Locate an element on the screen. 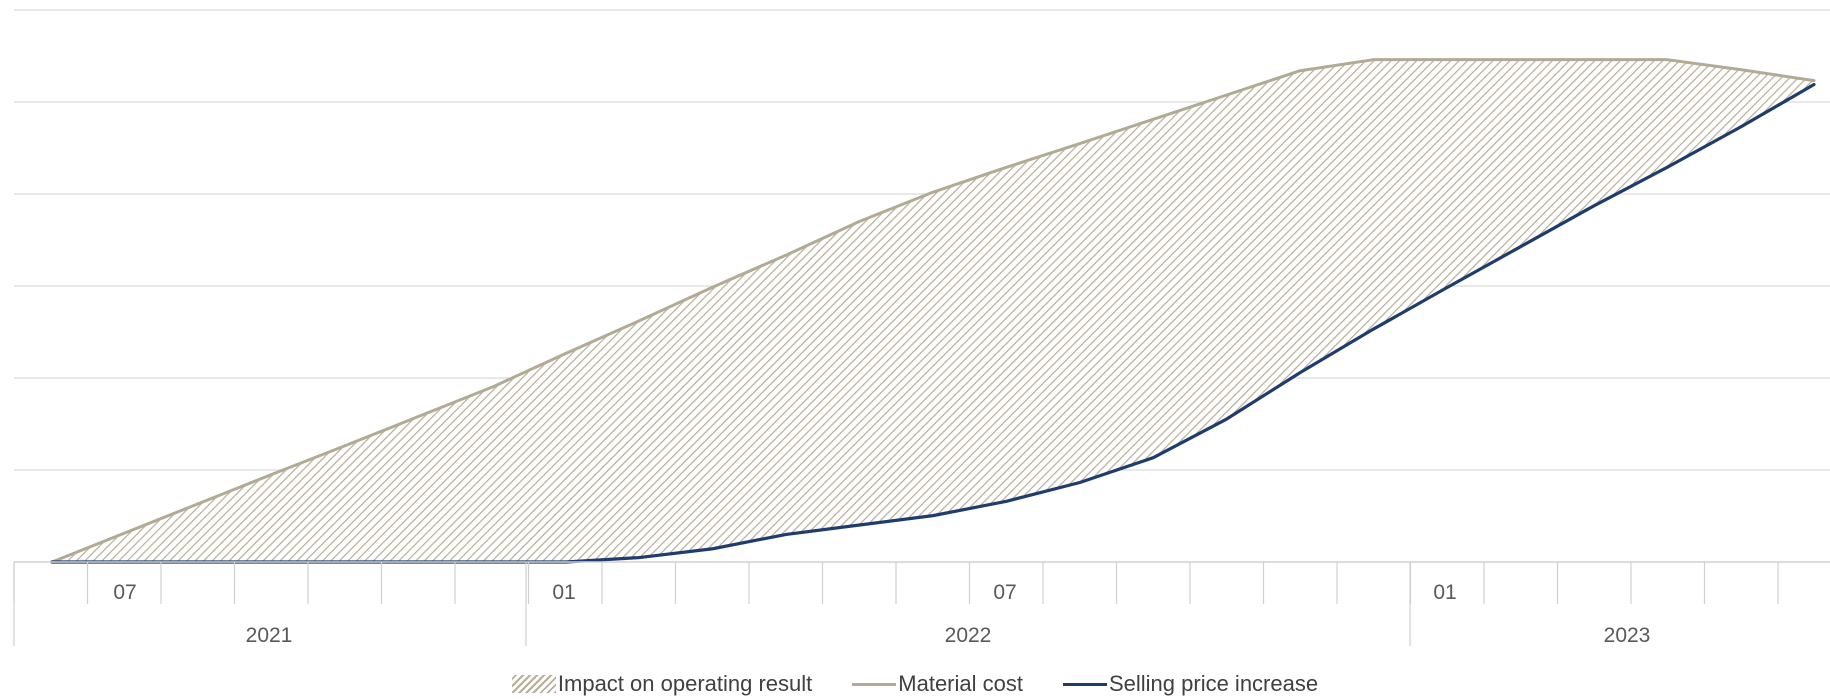 The height and width of the screenshot is (700, 1830). legend-item-material: Material cost is located at coordinates (937, 684).